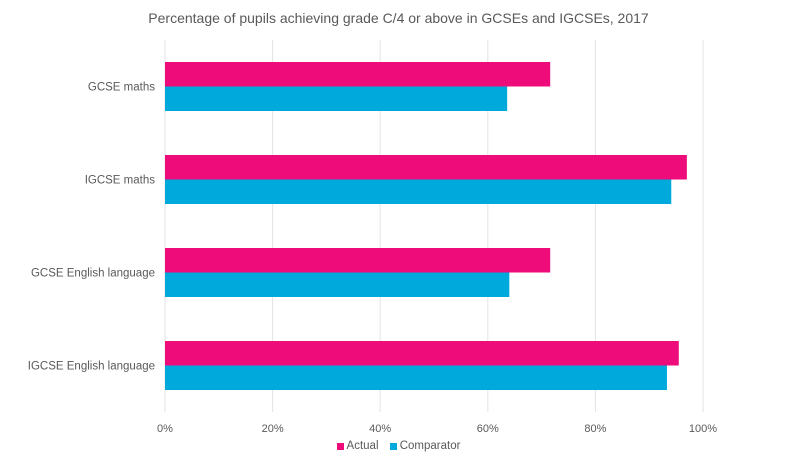 This screenshot has height=472, width=797. I want to click on legend-label-actual: Actual, so click(362, 446).